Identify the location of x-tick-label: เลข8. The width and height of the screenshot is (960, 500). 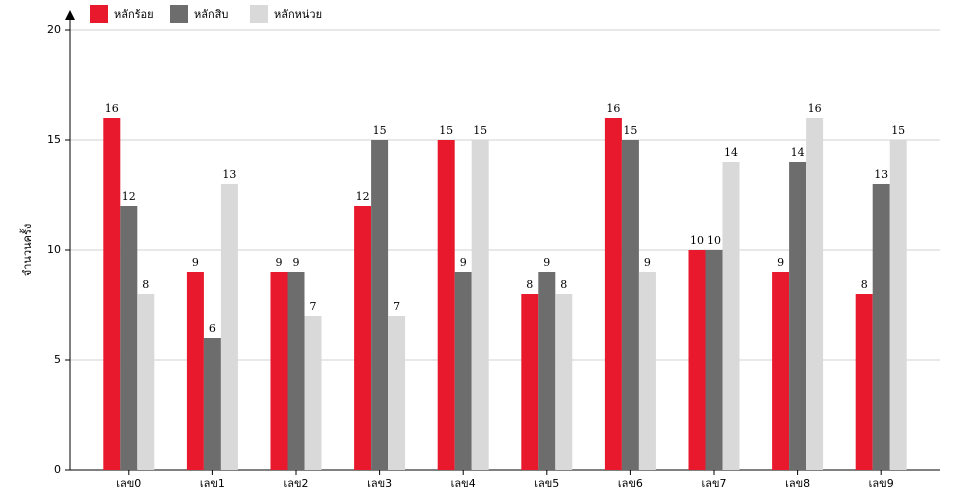
(797, 483).